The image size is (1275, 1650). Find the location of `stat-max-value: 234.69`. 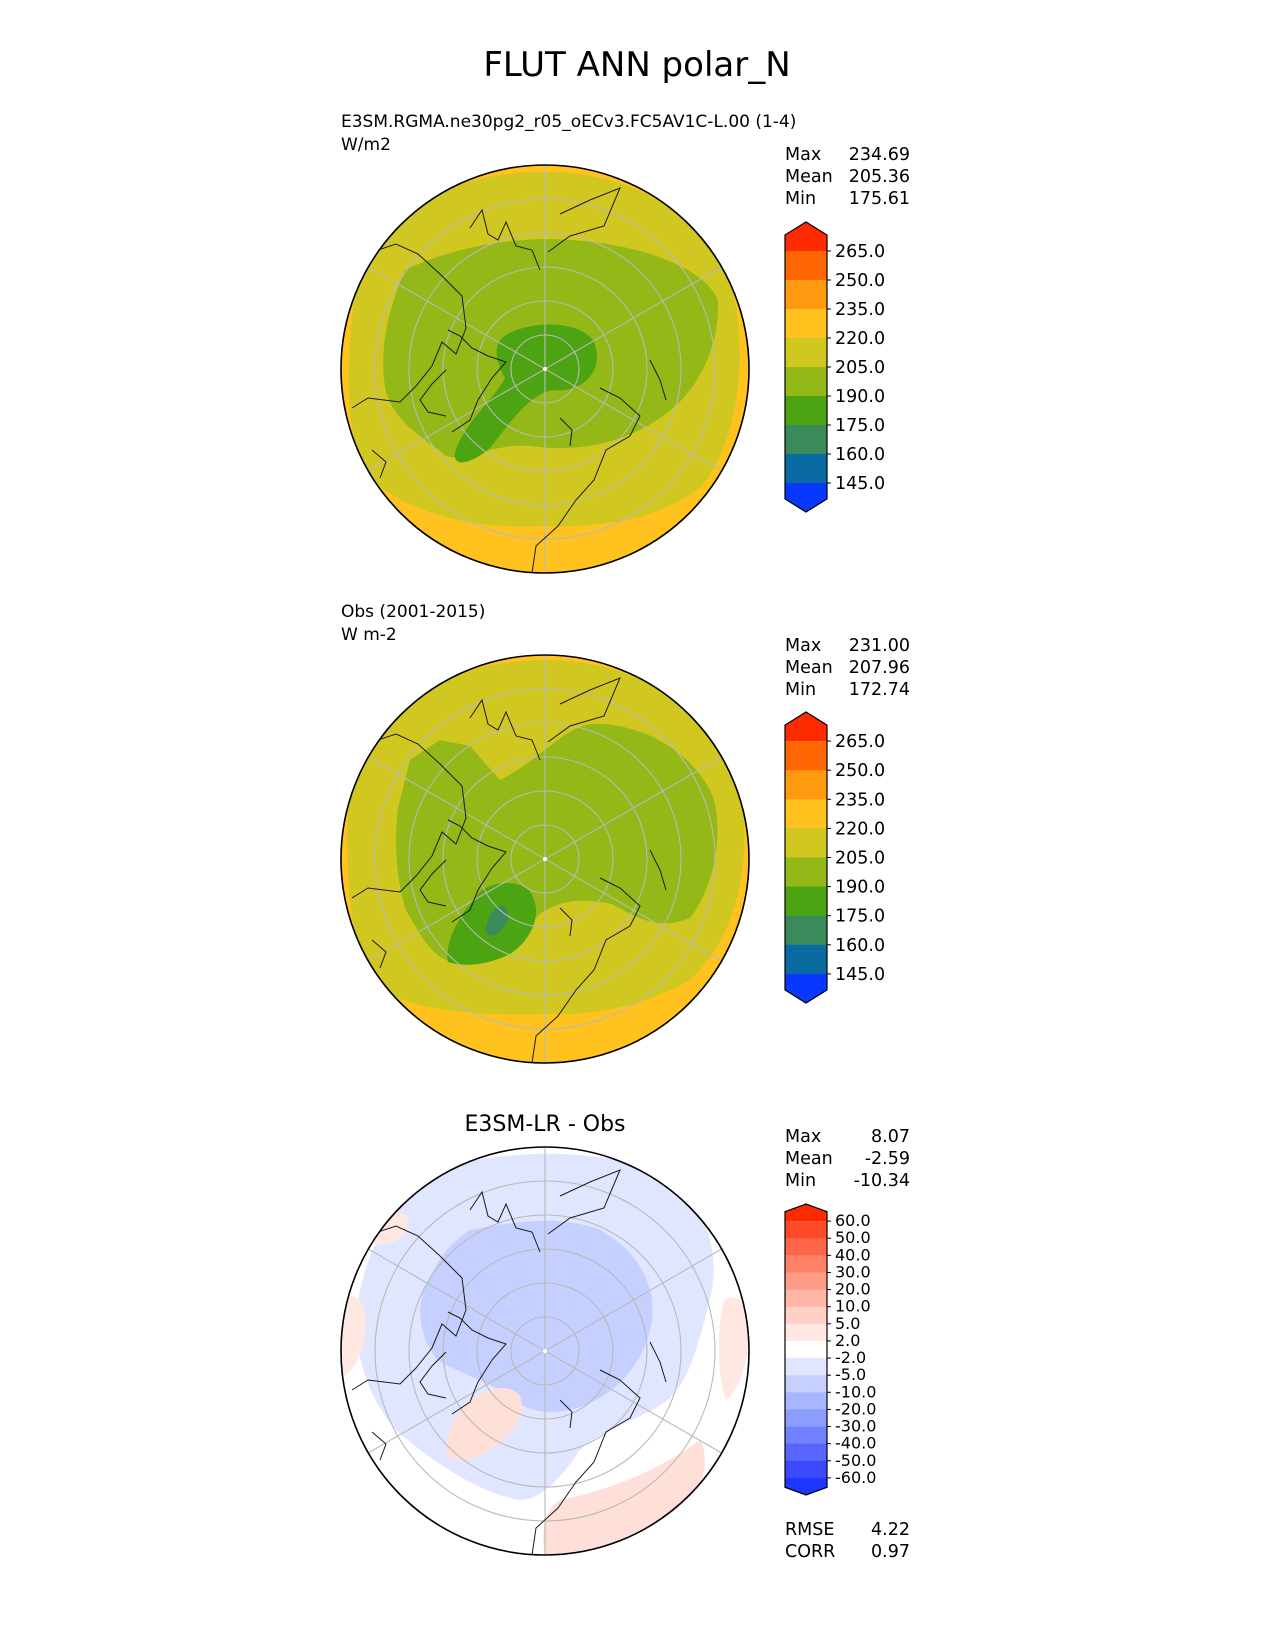

stat-max-value: 234.69 is located at coordinates (879, 155).